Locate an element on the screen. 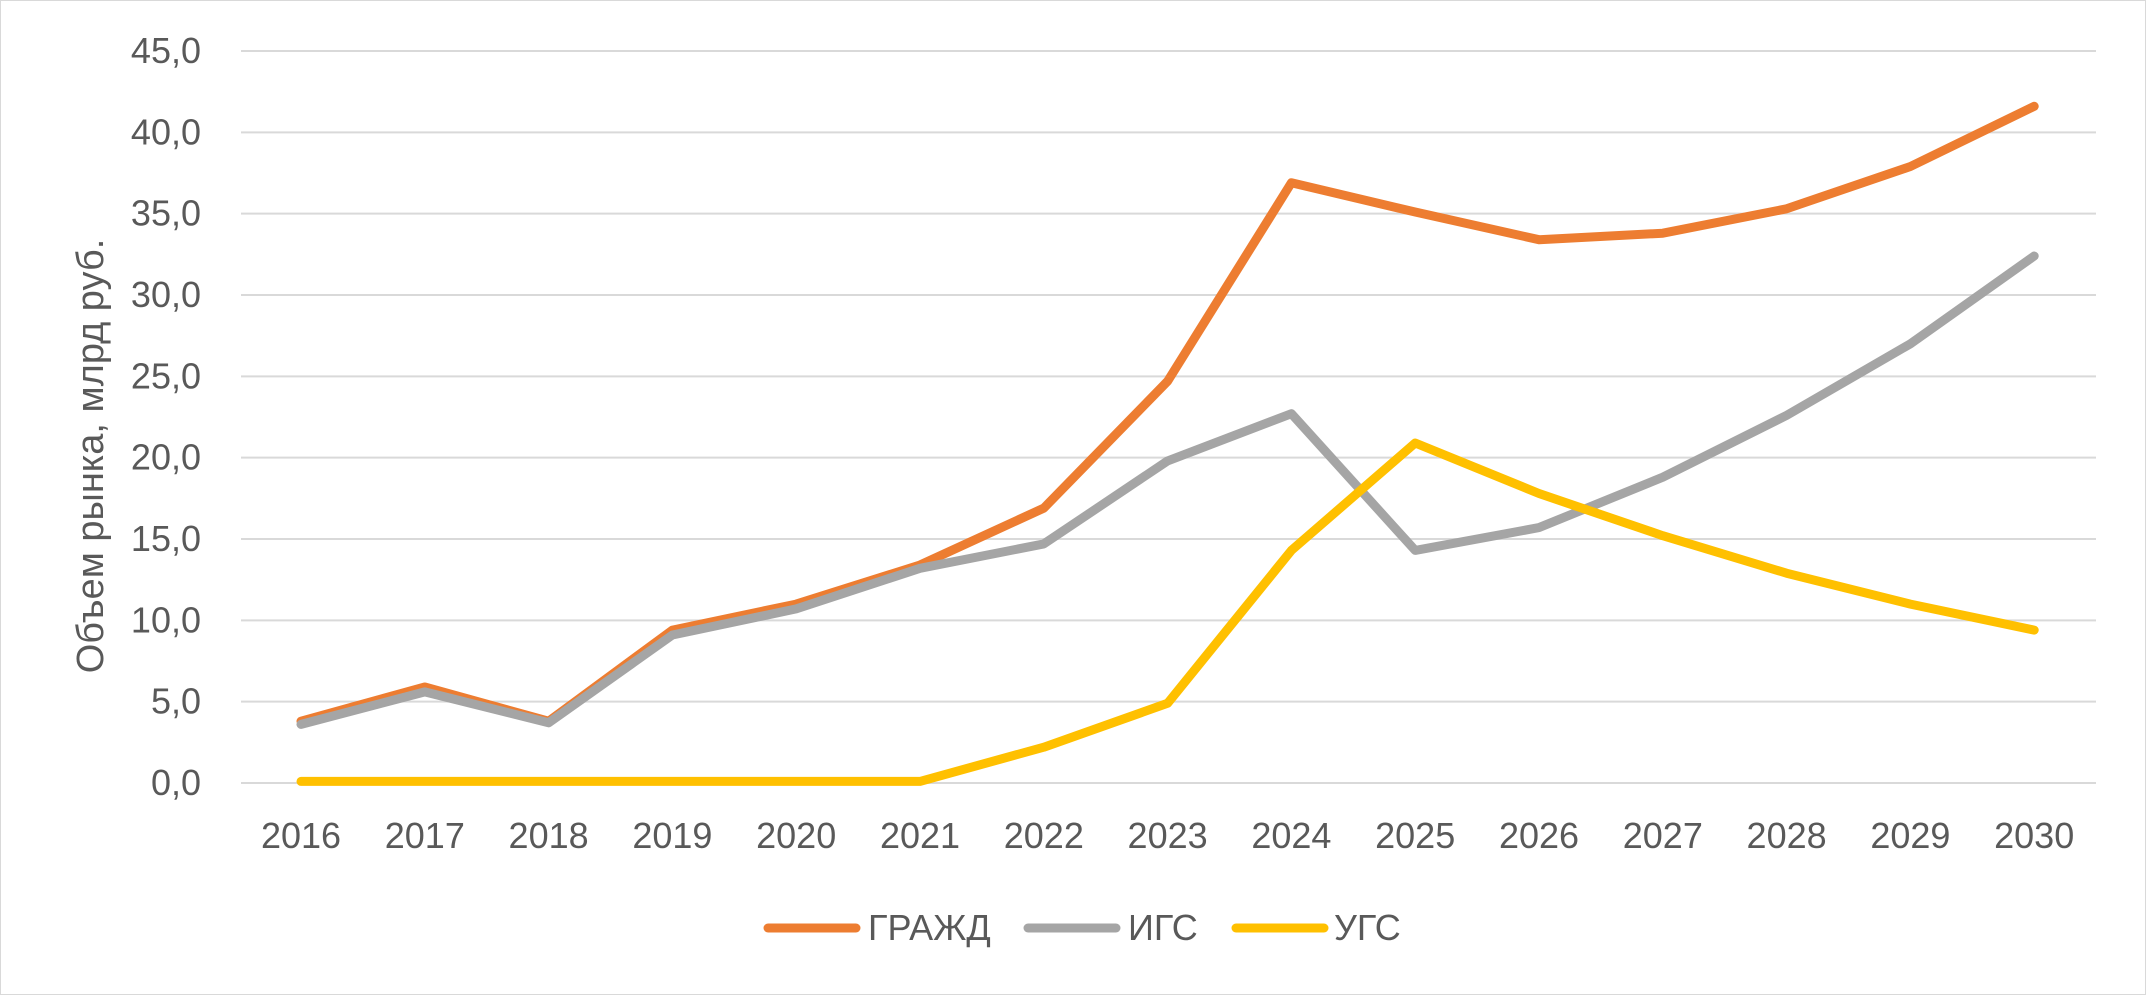 This screenshot has width=2146, height=996. x-tick-label: 2025 is located at coordinates (1415, 835).